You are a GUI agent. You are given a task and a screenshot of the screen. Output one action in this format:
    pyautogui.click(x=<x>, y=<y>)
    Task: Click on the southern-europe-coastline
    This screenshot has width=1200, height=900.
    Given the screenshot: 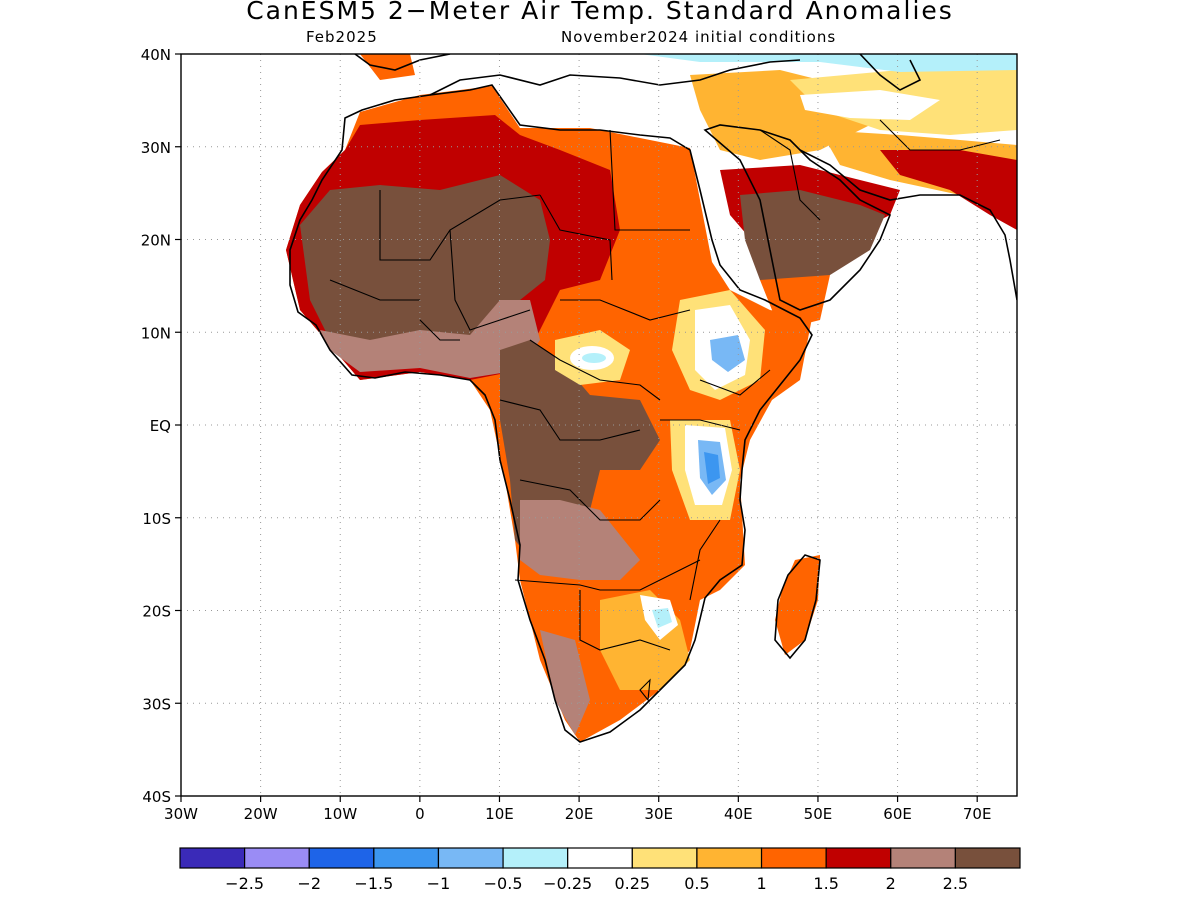 What is the action you would take?
    pyautogui.click(x=402, y=62)
    